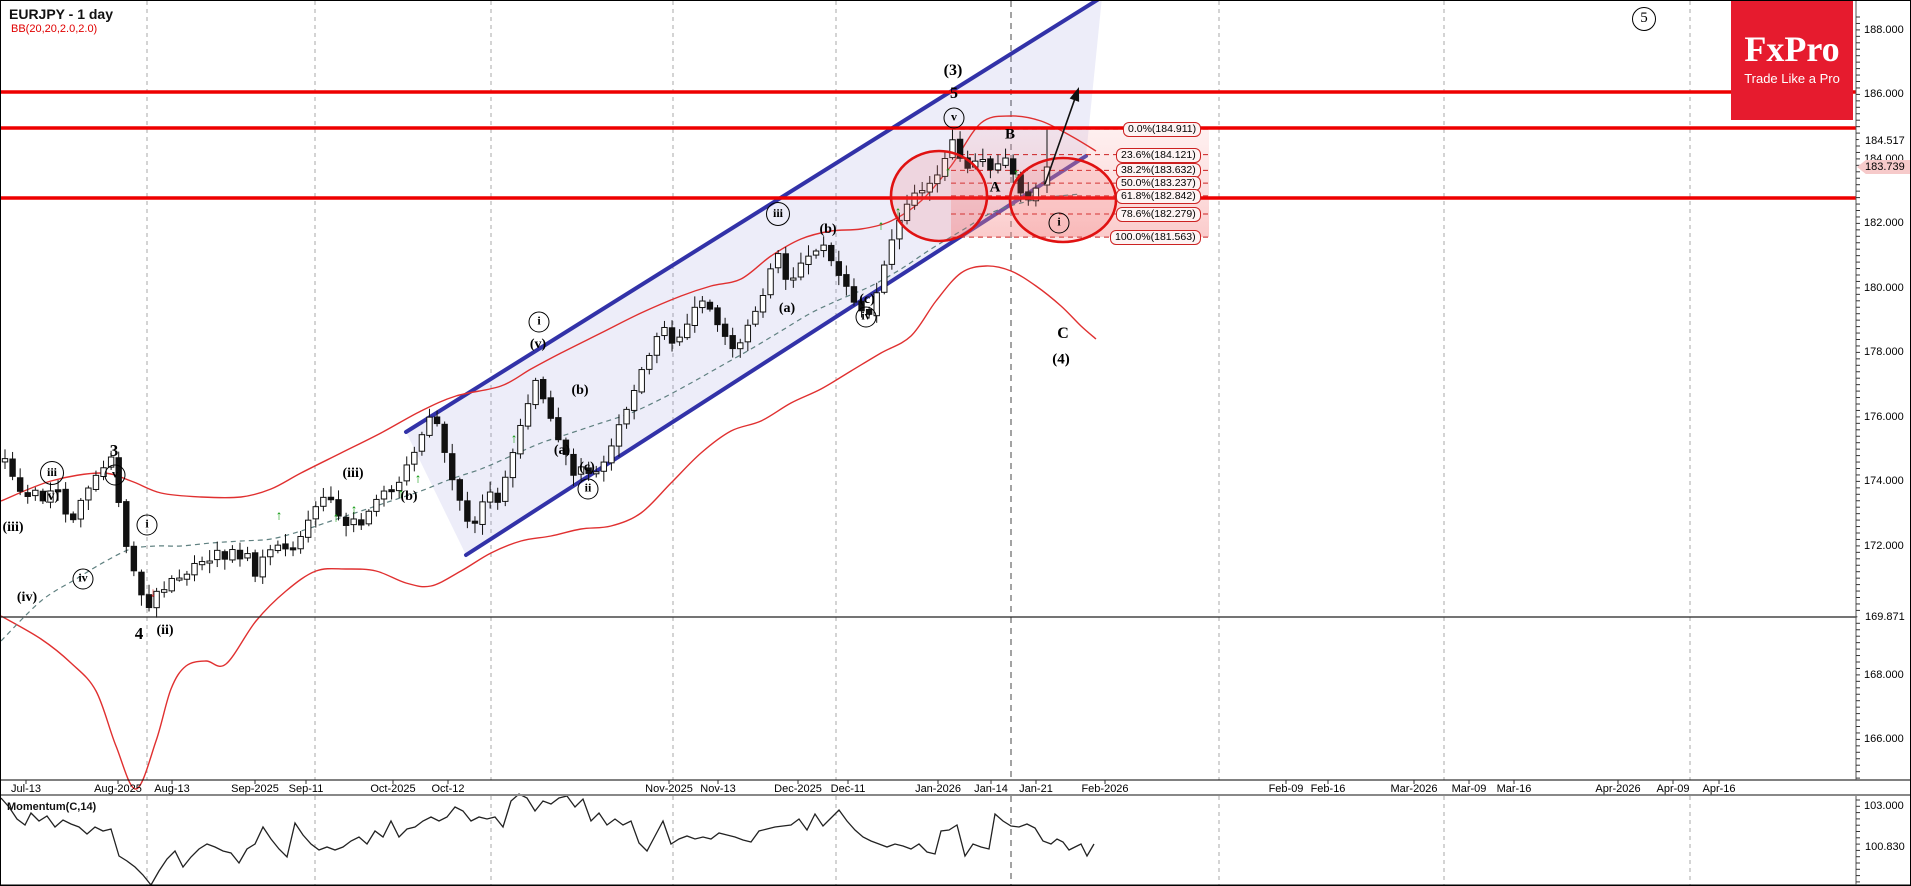  I want to click on fib-level-tag: 23.6%(184.121), so click(1158, 155).